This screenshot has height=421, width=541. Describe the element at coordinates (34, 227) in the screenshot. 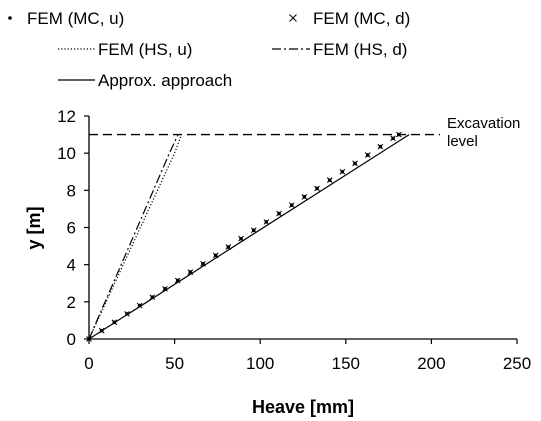

I see `y-axis-title: y [m]` at that location.